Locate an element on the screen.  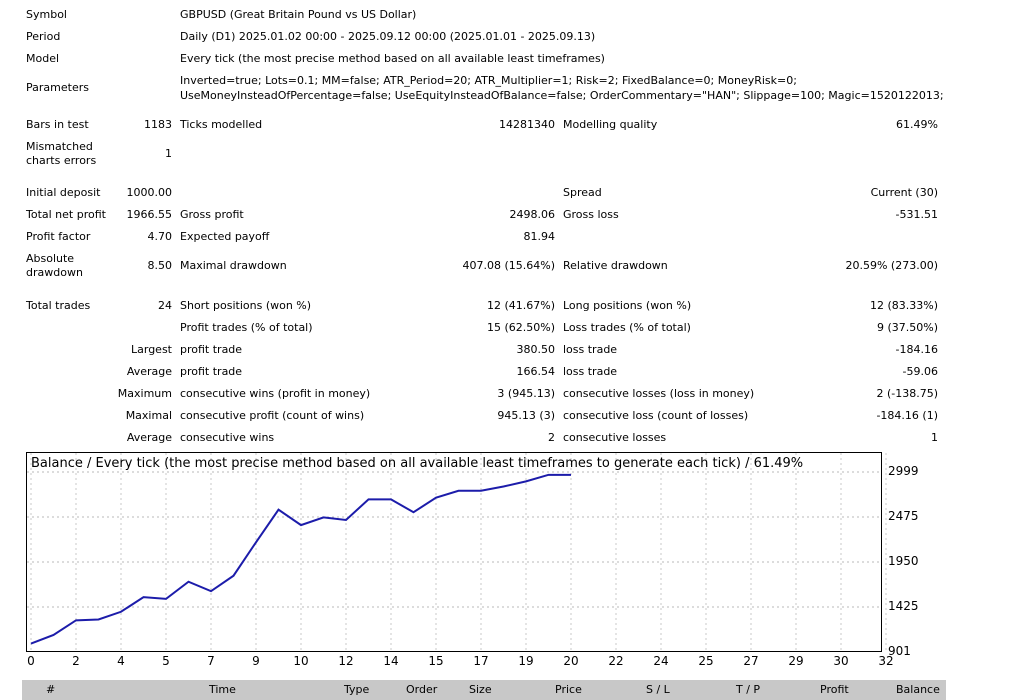
total-trades-label: Total trades is located at coordinates (58, 305).